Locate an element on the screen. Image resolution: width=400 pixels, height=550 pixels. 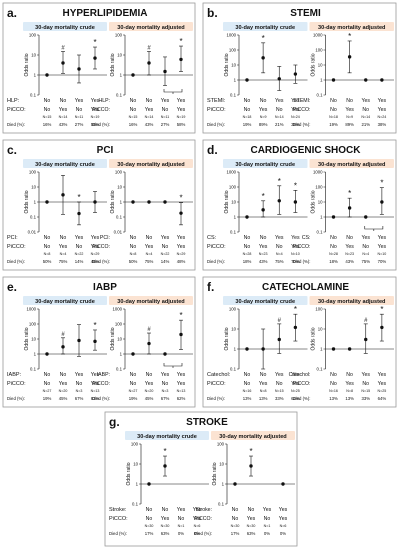
panel-header: 30-day mortality adjusted is located at coordinates (151, 165).